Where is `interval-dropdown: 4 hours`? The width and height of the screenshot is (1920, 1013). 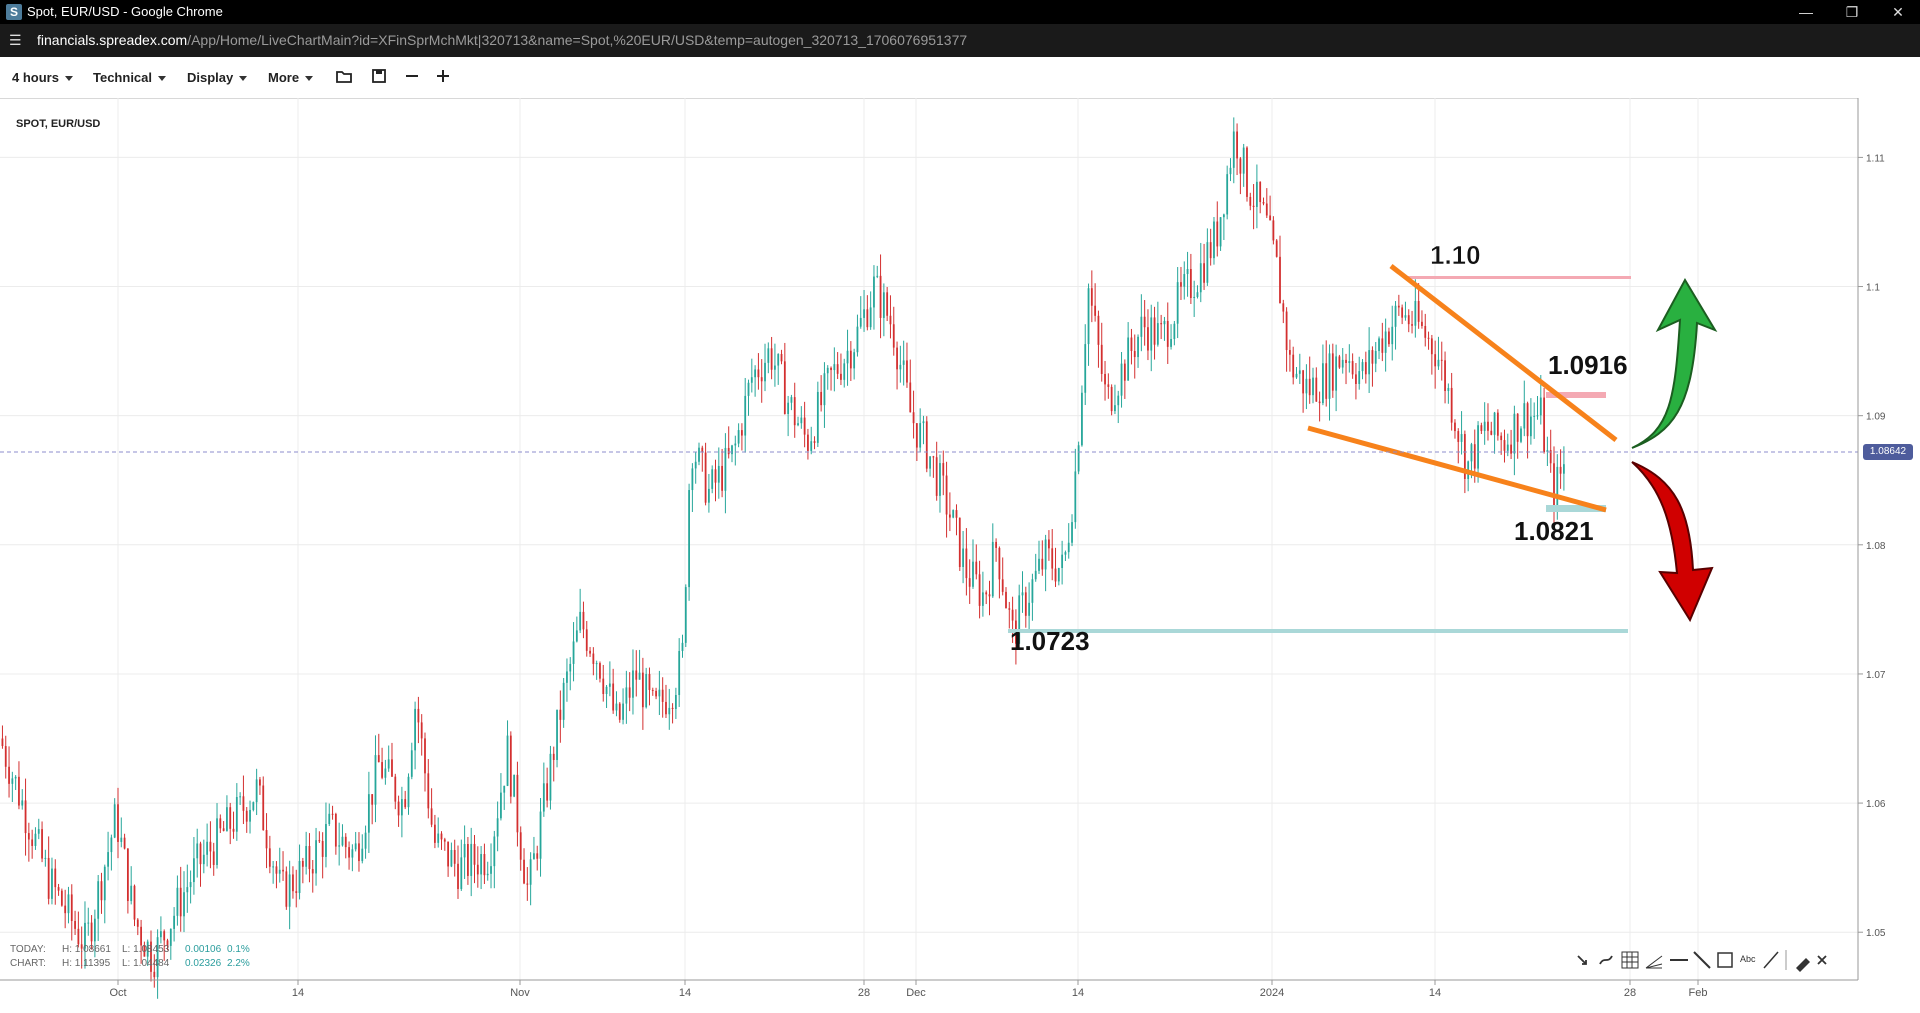 interval-dropdown: 4 hours is located at coordinates (42, 77).